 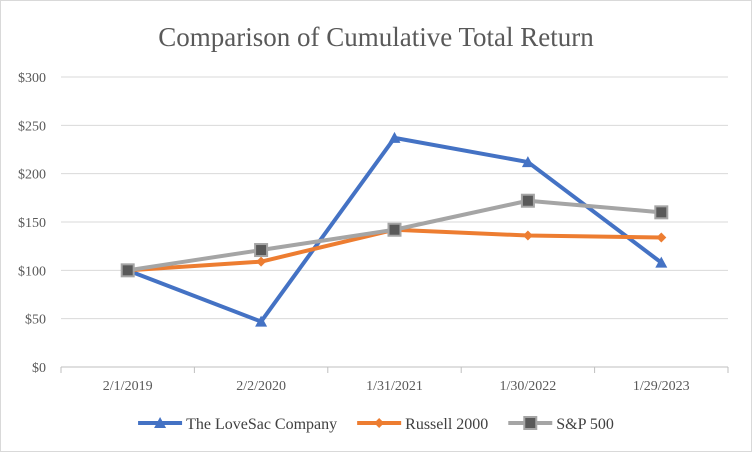 I want to click on x-tick-label: 1/30/2022, so click(x=528, y=386).